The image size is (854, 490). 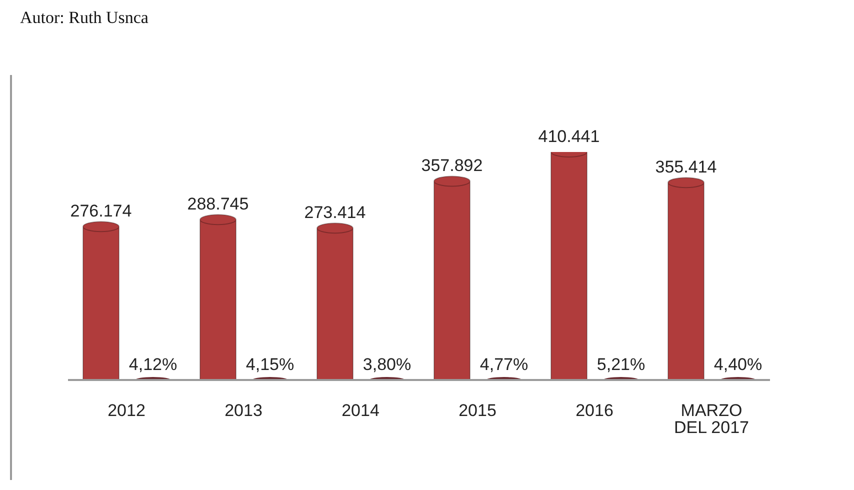 I want to click on data-label: 273.414, so click(x=335, y=212).